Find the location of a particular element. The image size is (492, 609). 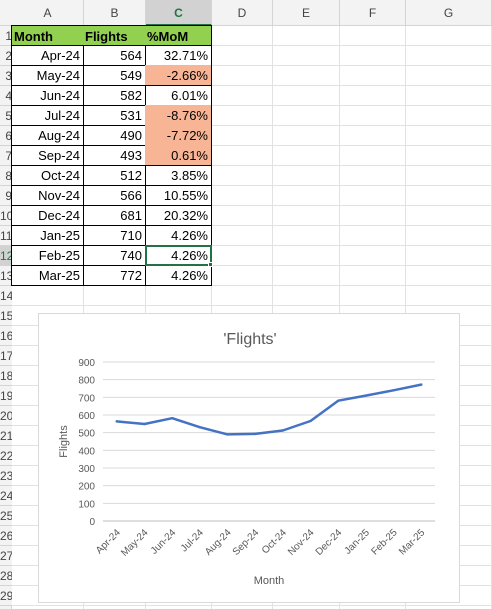

row-header-5: 5 is located at coordinates (6, 116).